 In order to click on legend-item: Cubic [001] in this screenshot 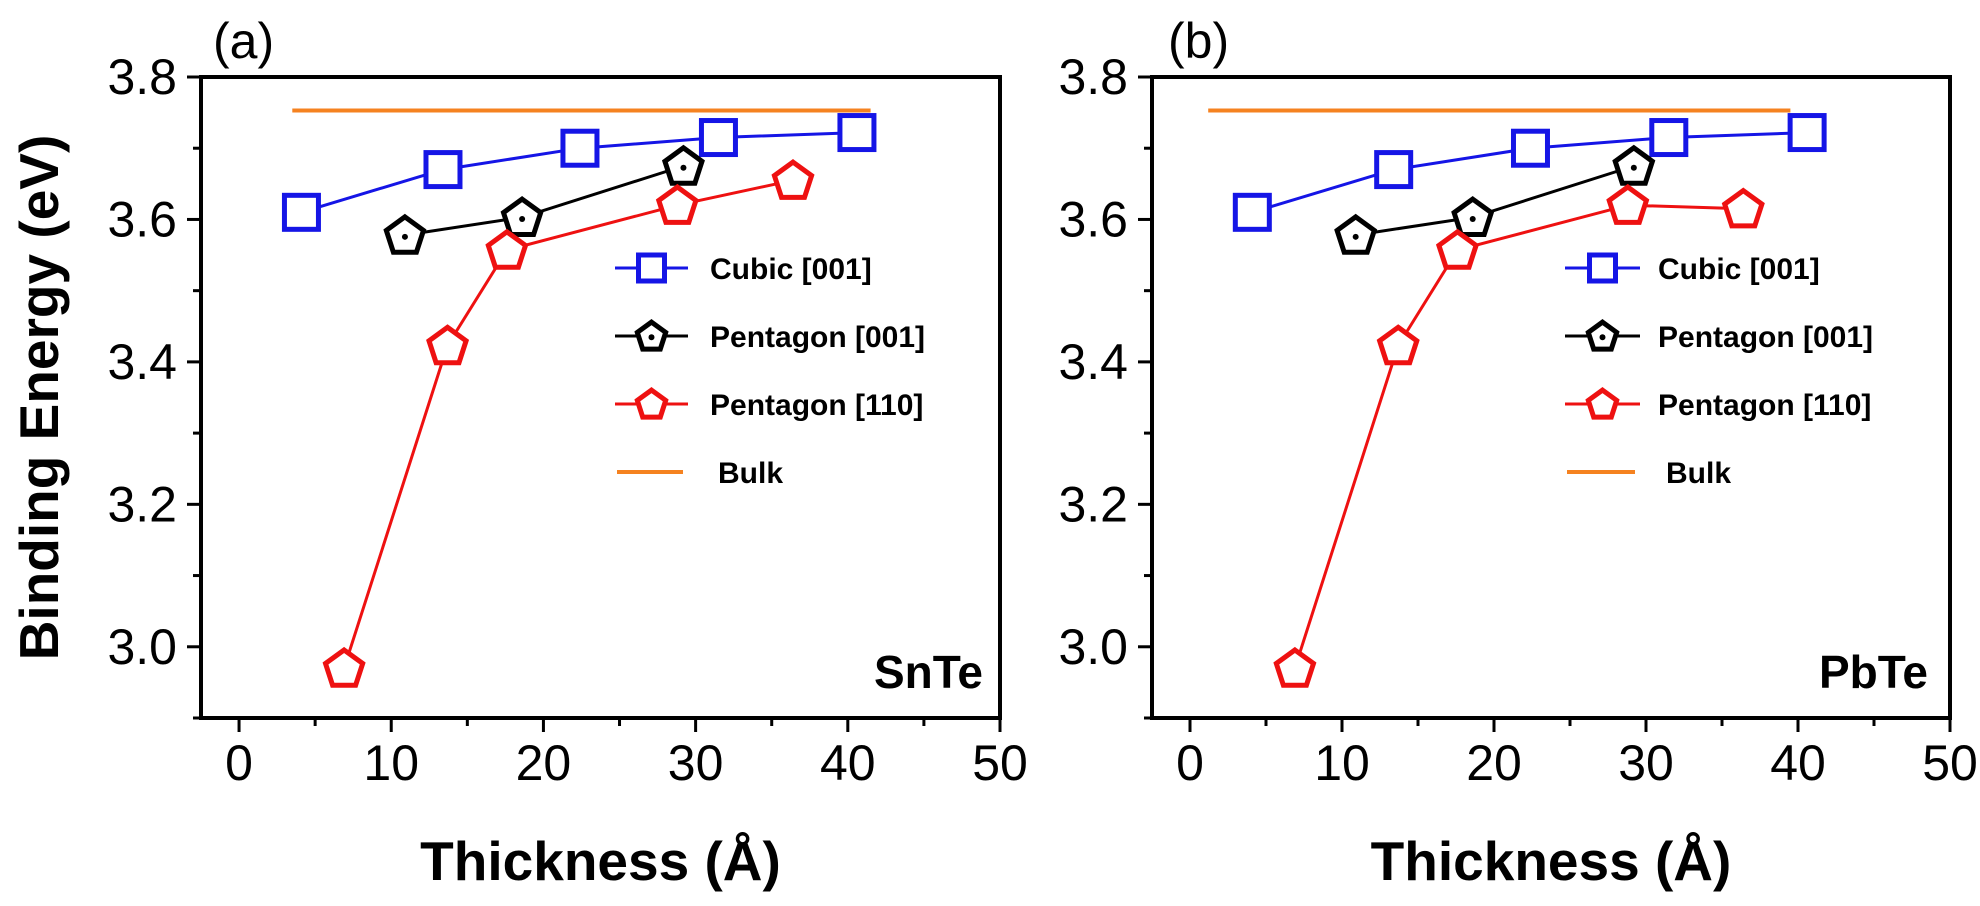, I will do `click(743, 269)`.